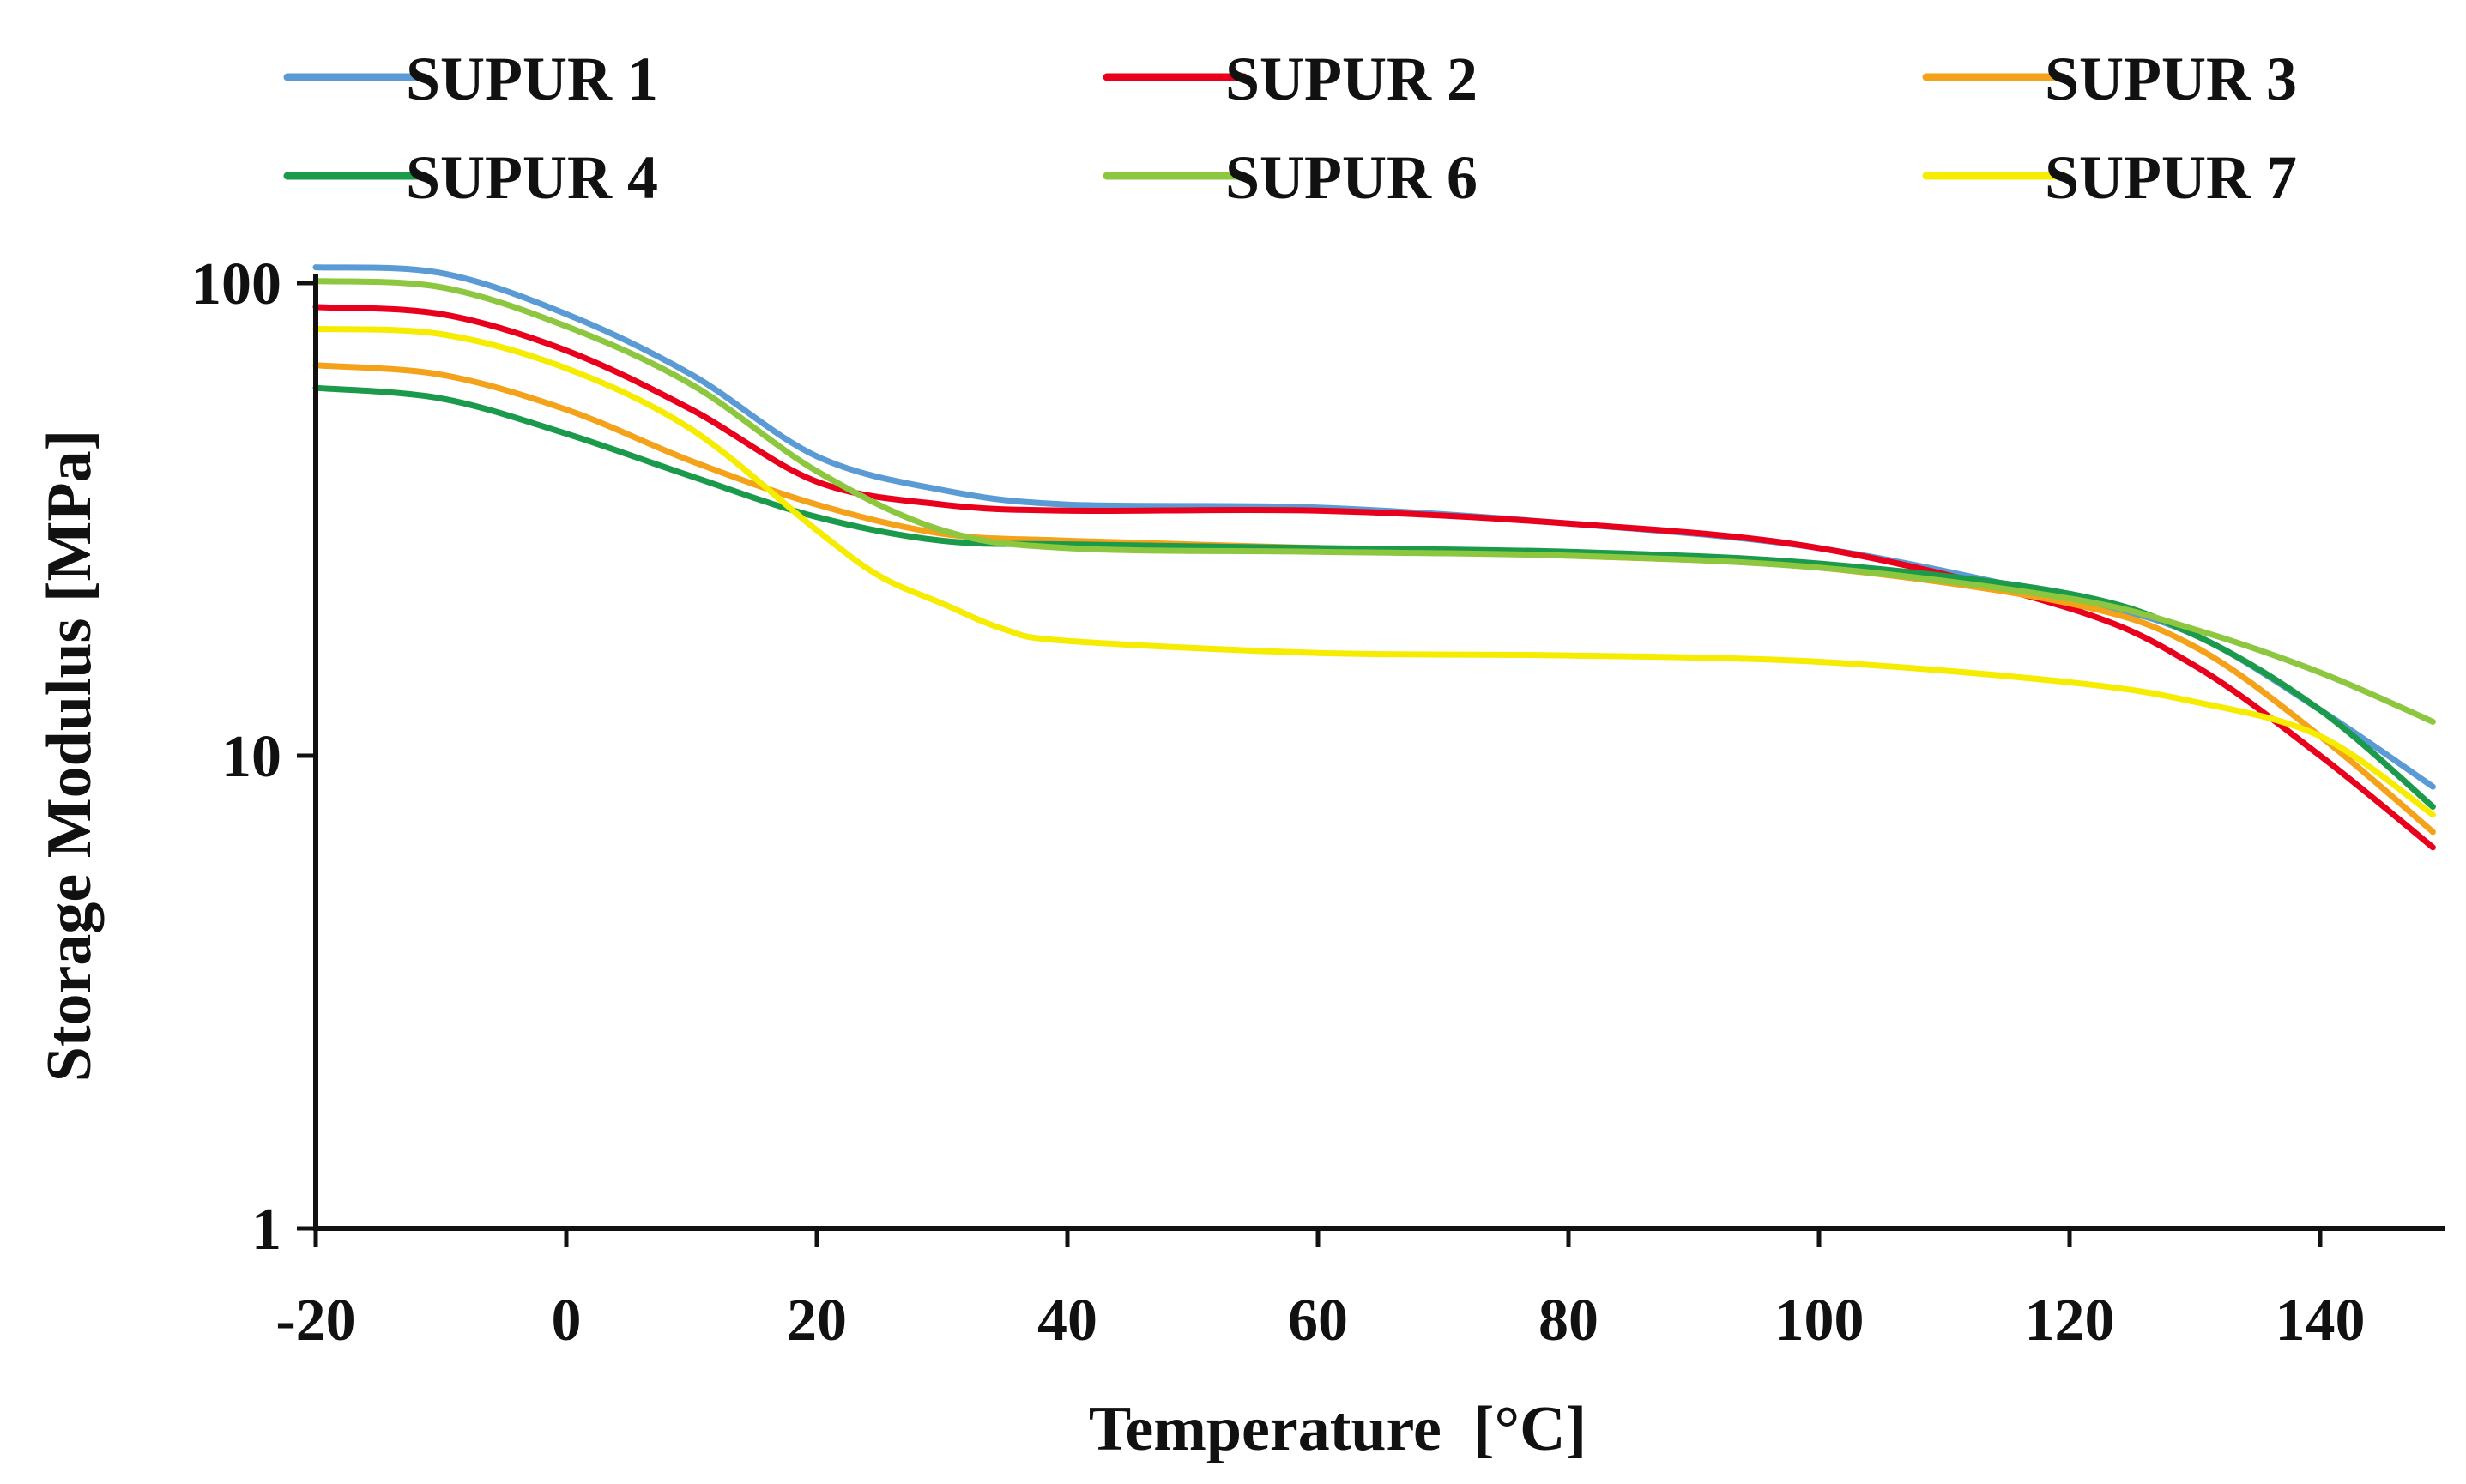 This screenshot has height=1484, width=2466. Describe the element at coordinates (69, 756) in the screenshot. I see `y-axis-title: Storage Modulus [MPa]` at that location.